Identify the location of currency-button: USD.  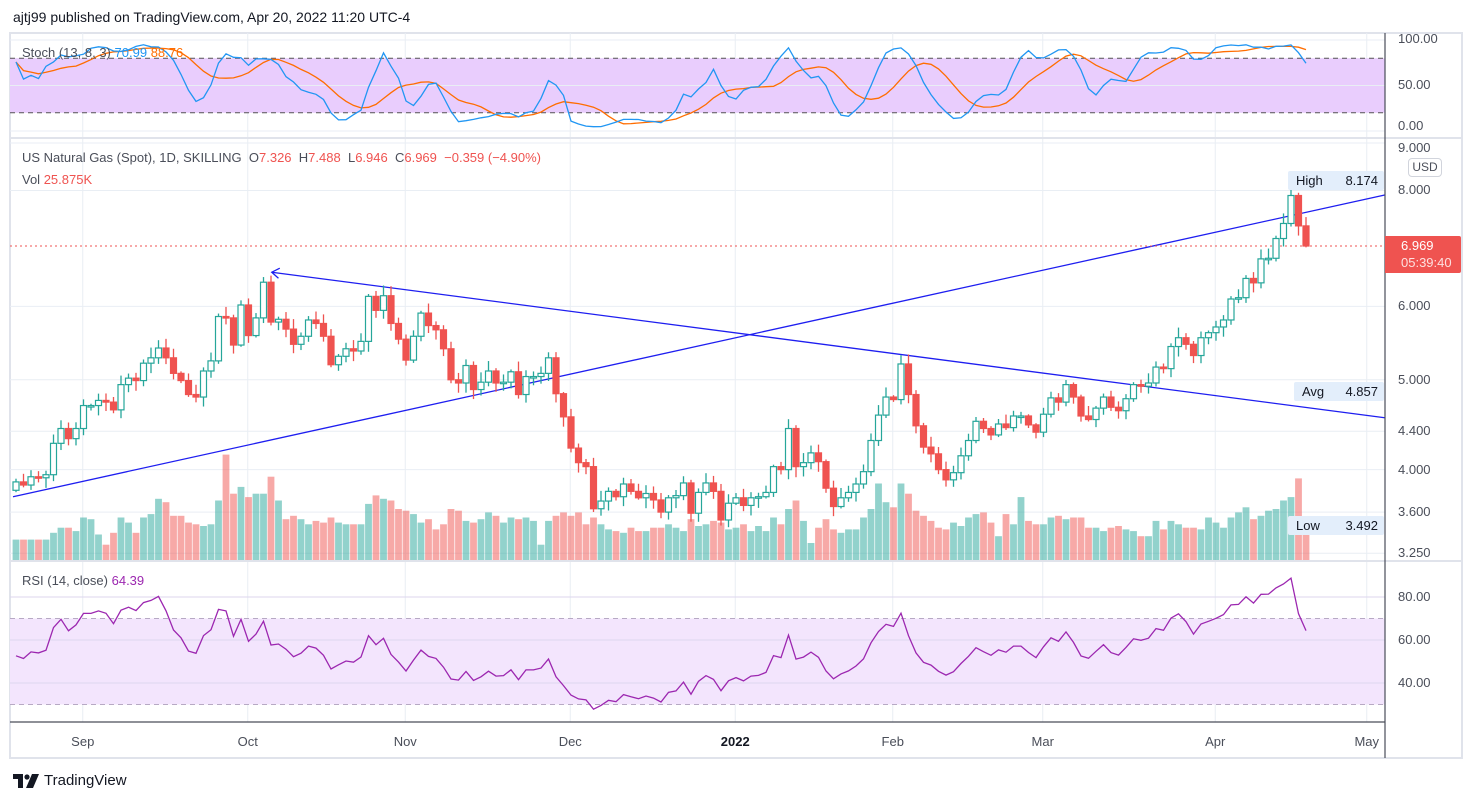
(1425, 167).